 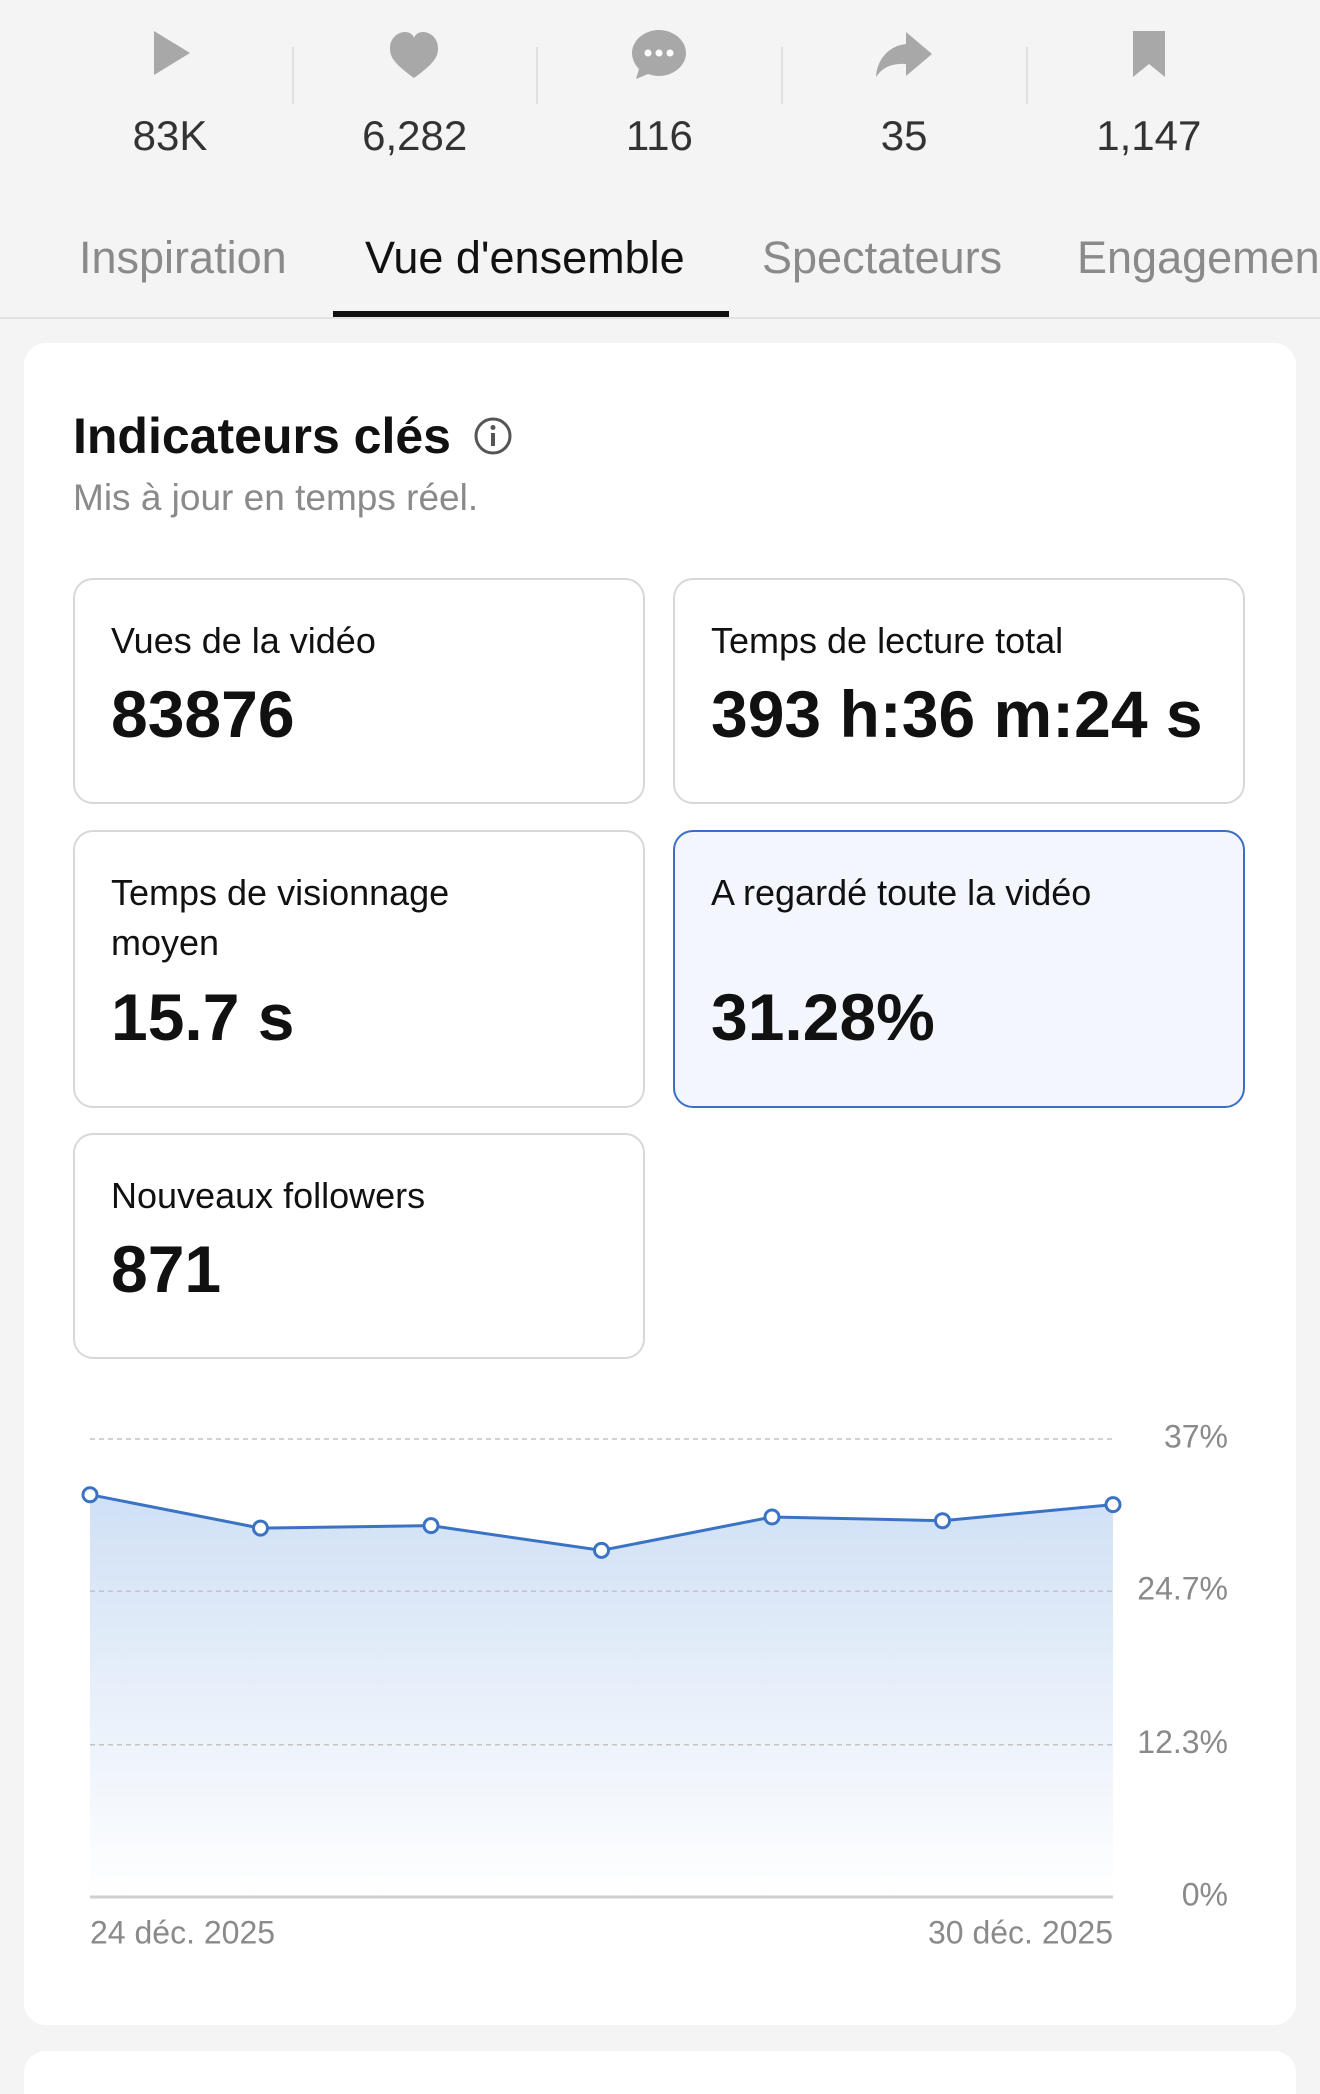 I want to click on metric-value: 31.28%, so click(x=823, y=1017).